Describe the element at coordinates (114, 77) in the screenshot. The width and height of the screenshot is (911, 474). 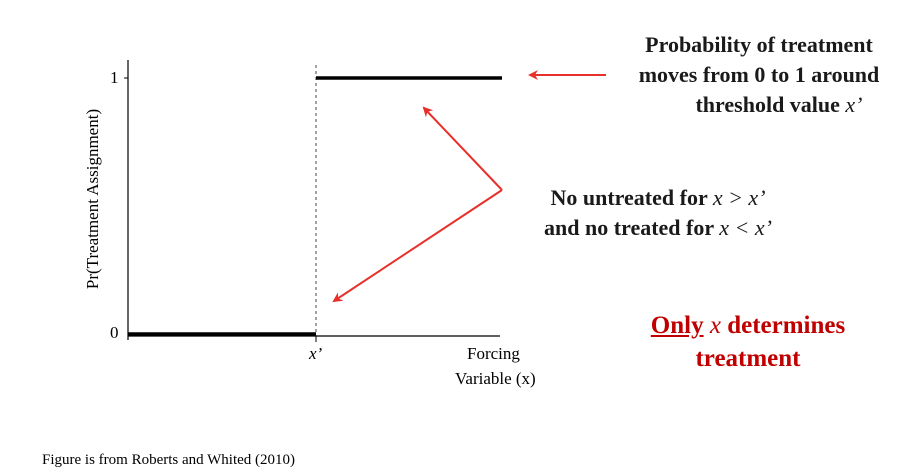
I see `y-tick-1-label: 1` at that location.